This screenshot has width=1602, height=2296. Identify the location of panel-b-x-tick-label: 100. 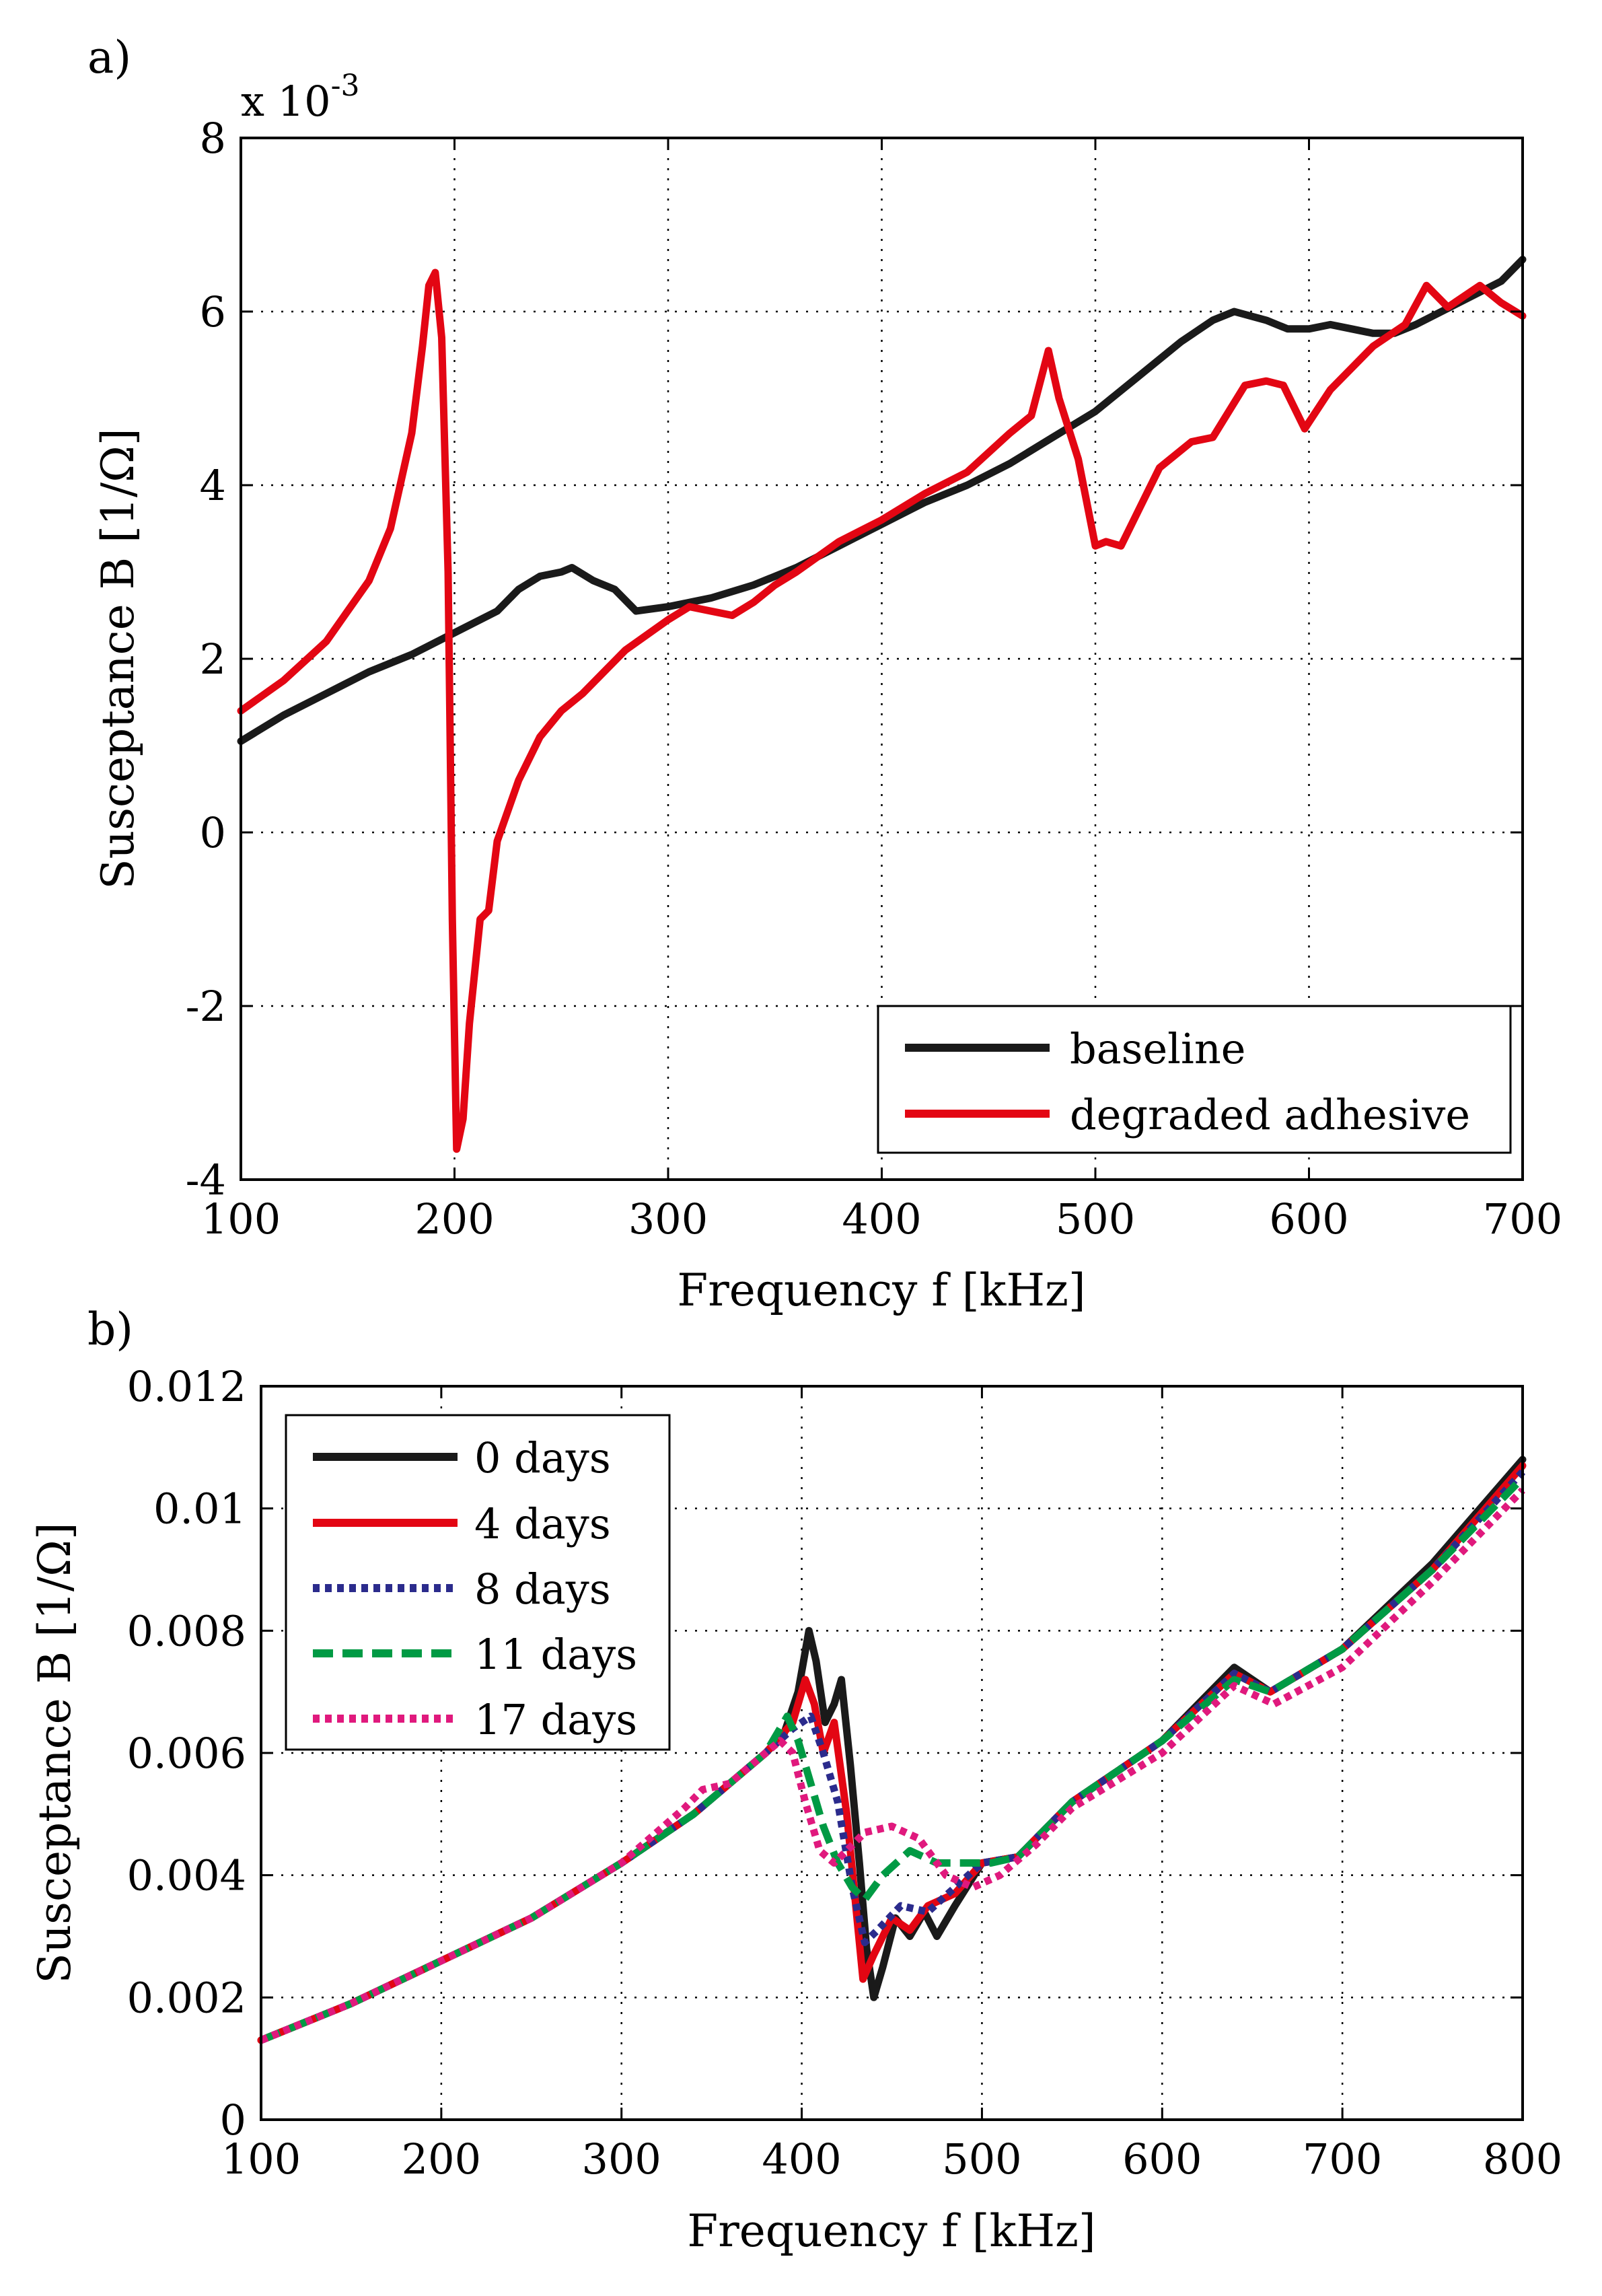
(261, 2159).